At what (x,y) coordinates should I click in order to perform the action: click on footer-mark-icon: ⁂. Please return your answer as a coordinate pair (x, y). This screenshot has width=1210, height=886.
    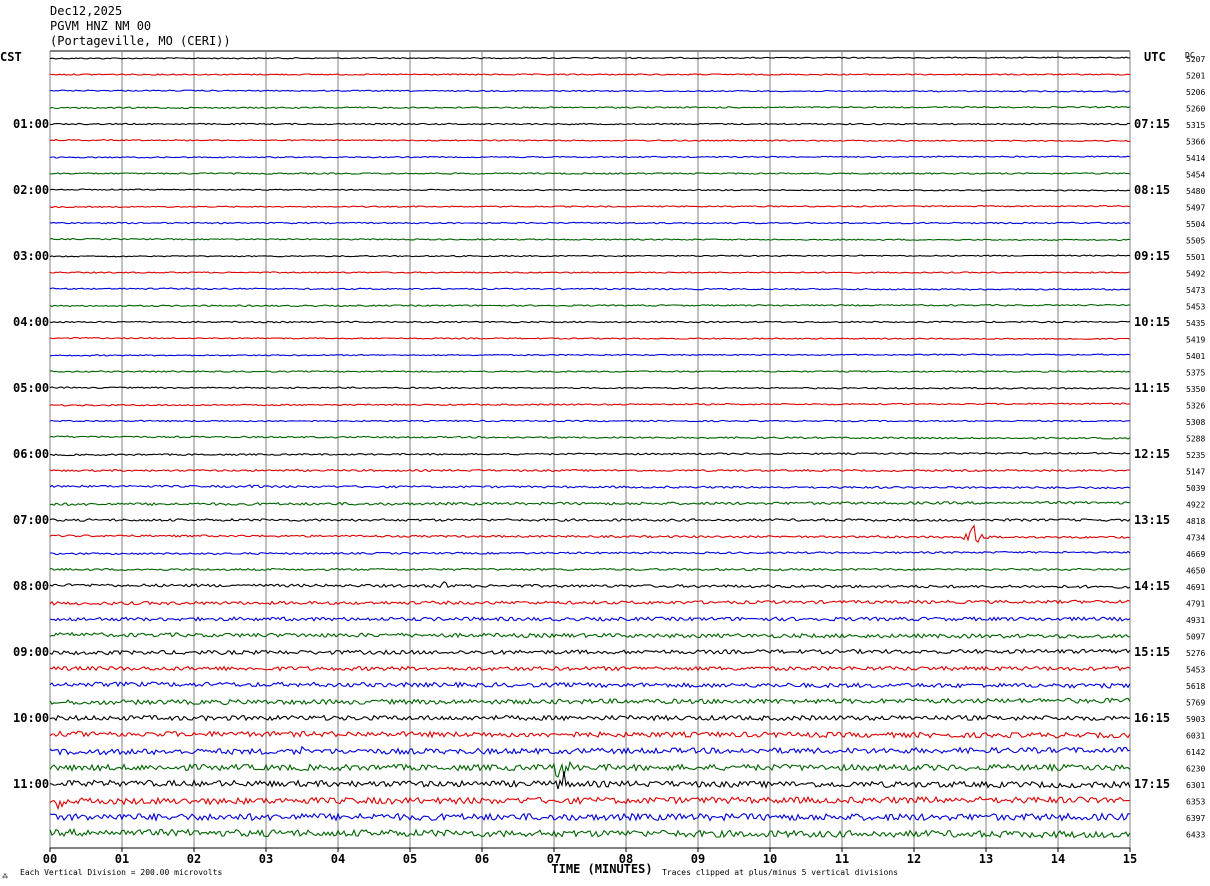
    Looking at the image, I should click on (5, 876).